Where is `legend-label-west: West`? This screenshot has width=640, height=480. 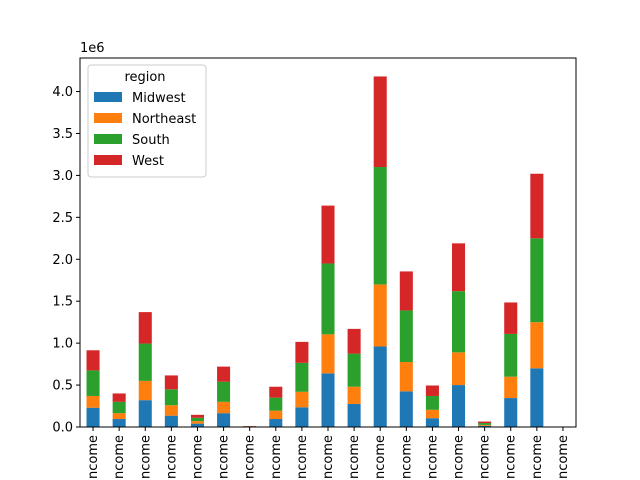 legend-label-west: West is located at coordinates (148, 161).